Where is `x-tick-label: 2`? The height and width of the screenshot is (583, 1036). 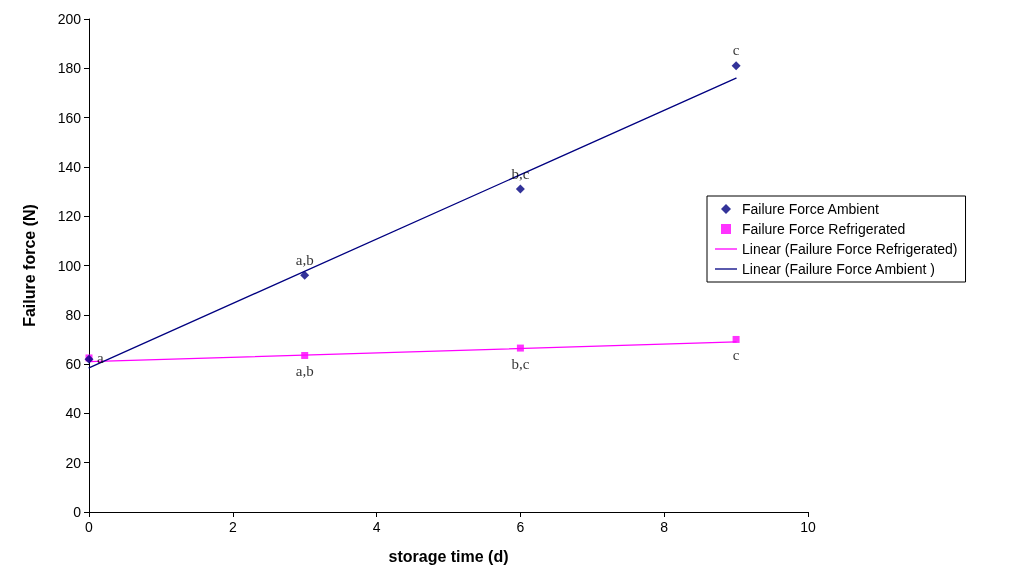
x-tick-label: 2 is located at coordinates (232, 527).